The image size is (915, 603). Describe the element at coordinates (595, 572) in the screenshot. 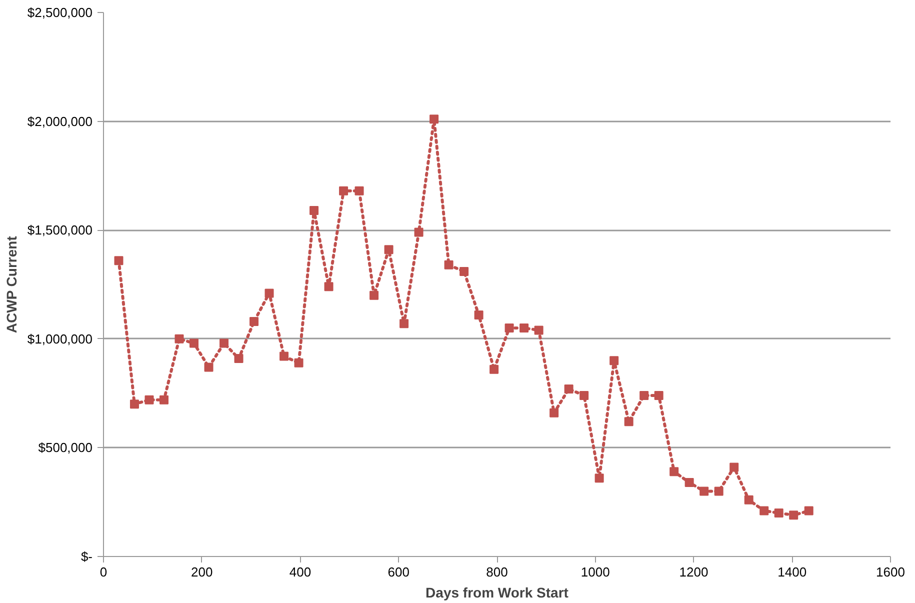

I see `x-tick-label: 1000` at that location.